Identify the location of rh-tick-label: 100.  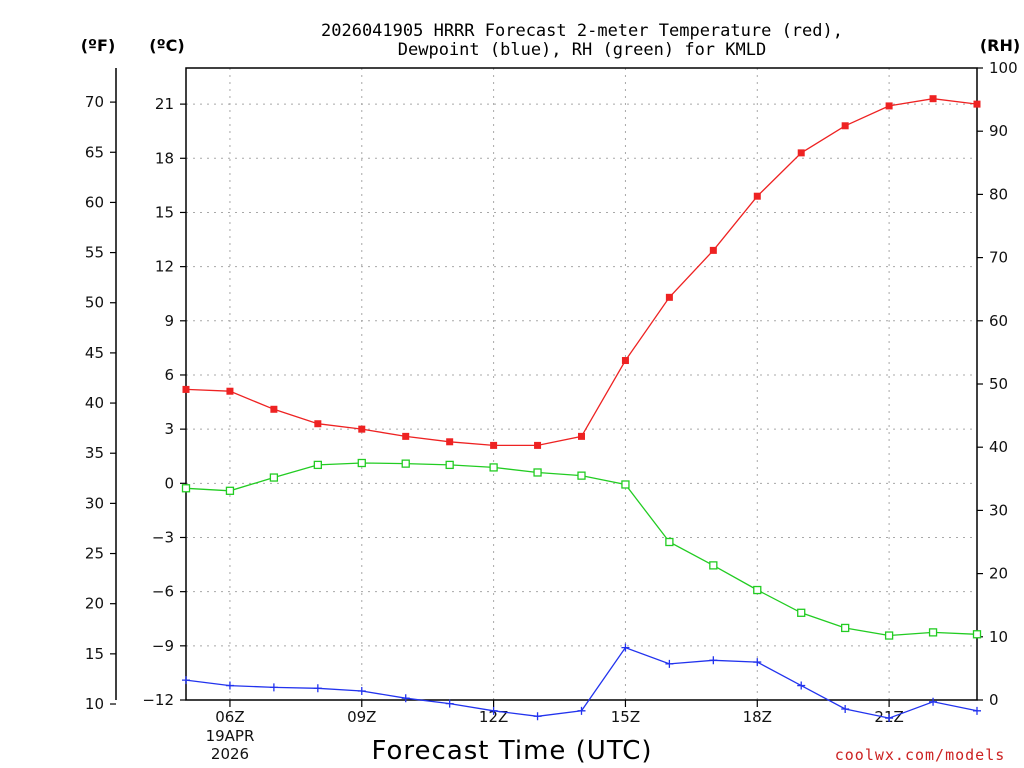
(1003, 68).